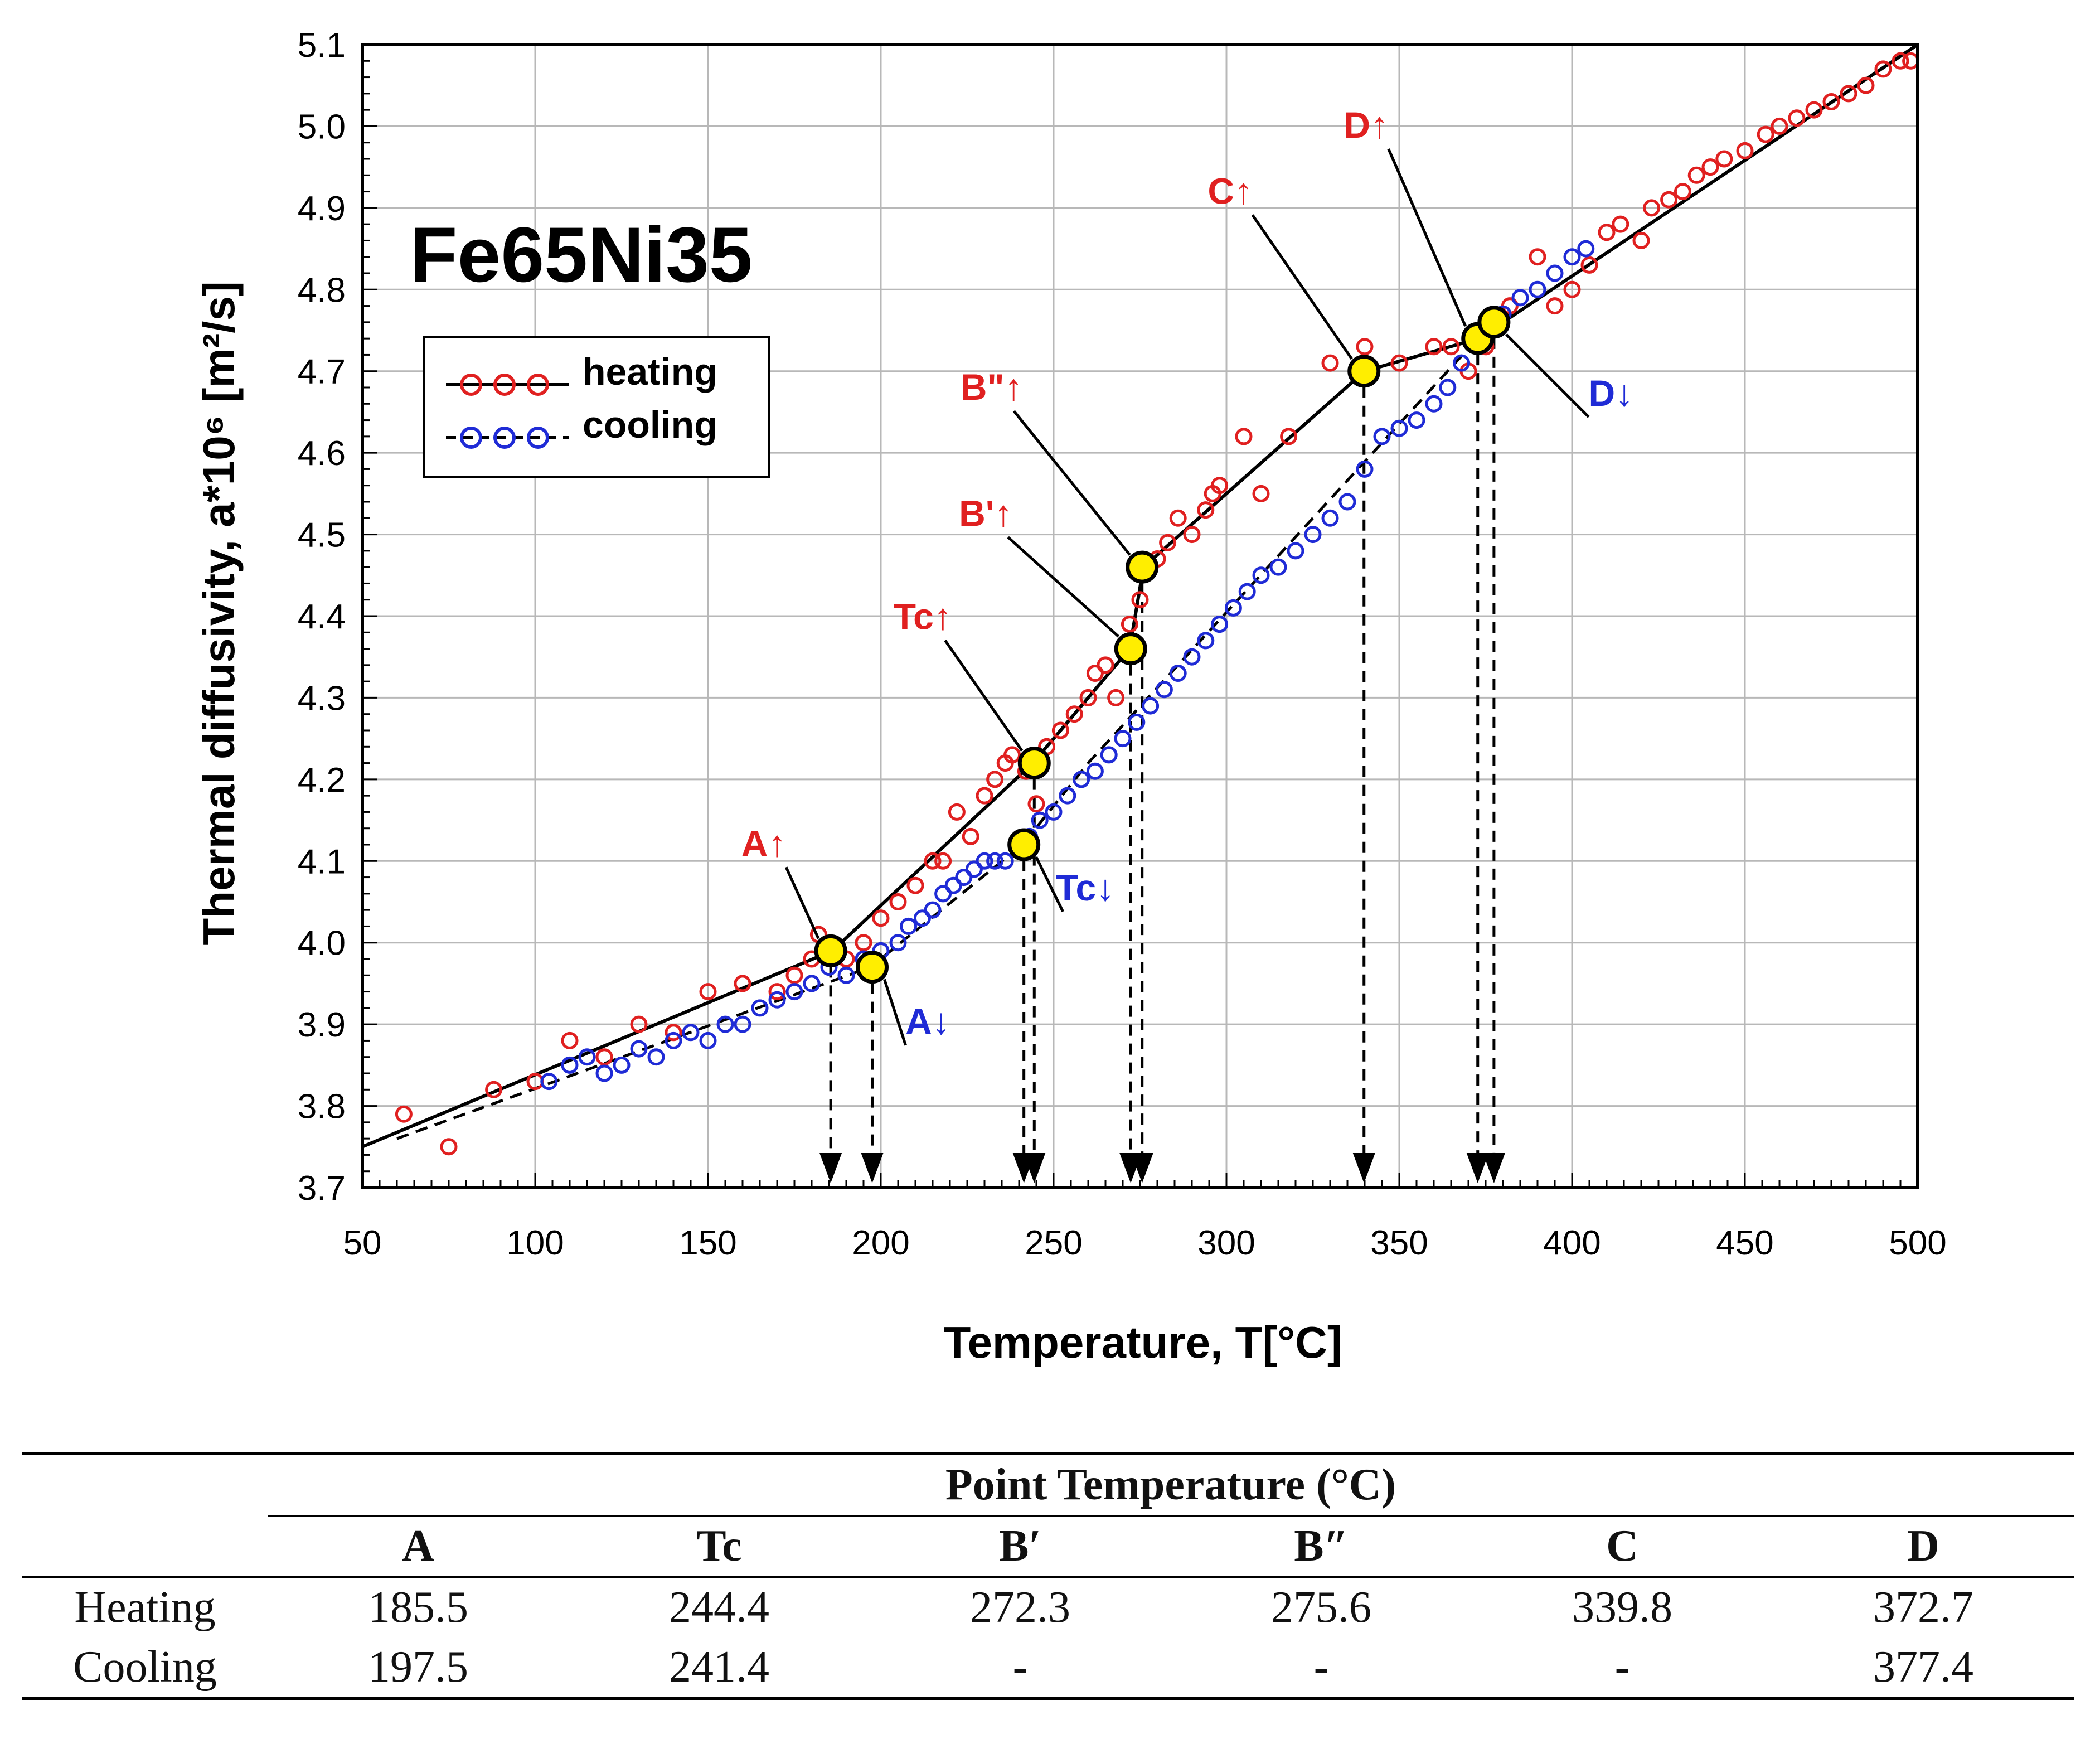  I want to click on x-tick-label: 450, so click(1744, 1243).